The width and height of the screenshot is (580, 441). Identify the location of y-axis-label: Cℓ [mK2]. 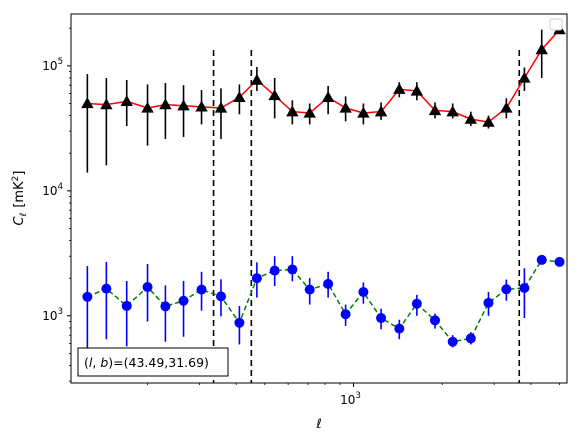
(20, 198).